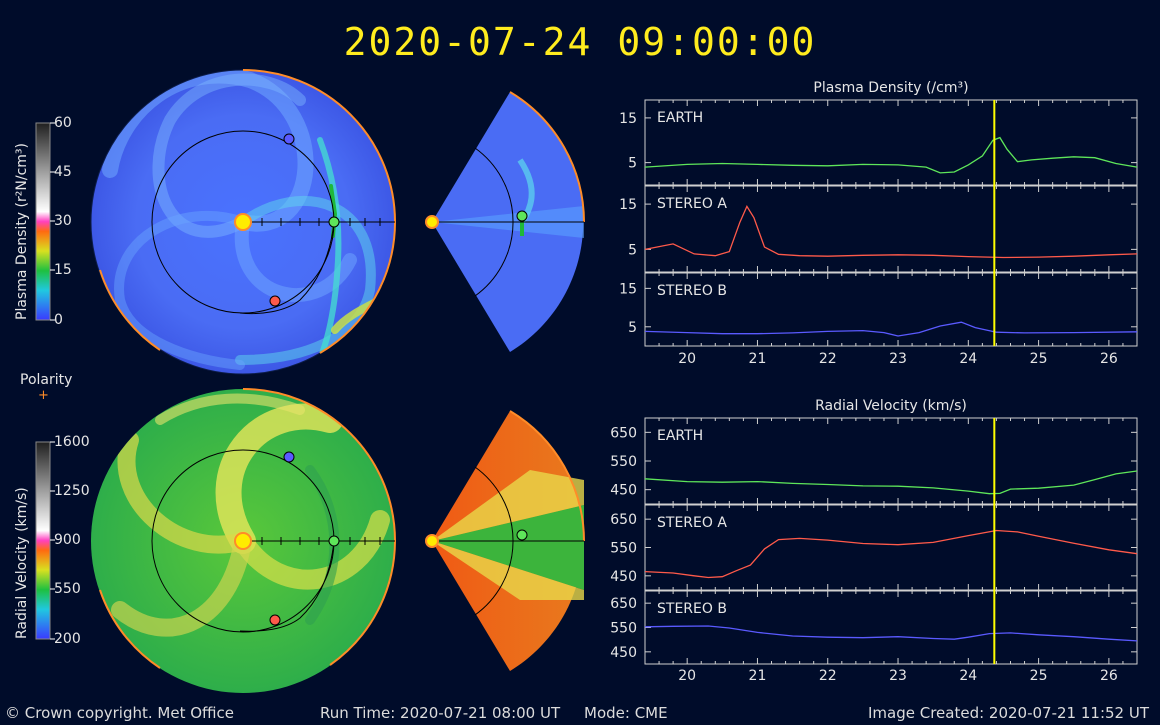 This screenshot has width=1160, height=725. I want to click on stereo-a-marker, so click(275, 301).